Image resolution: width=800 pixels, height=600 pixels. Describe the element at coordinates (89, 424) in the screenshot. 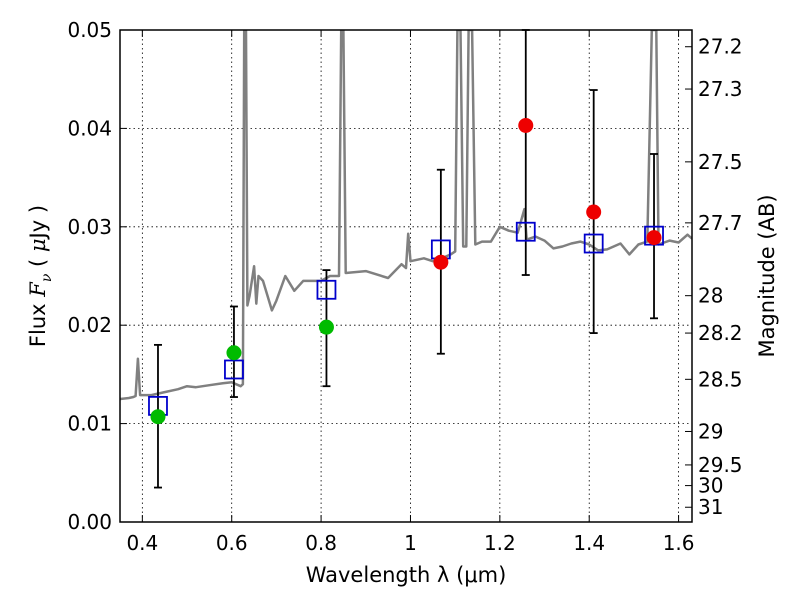

I see `y-tick-label: 0.01` at that location.